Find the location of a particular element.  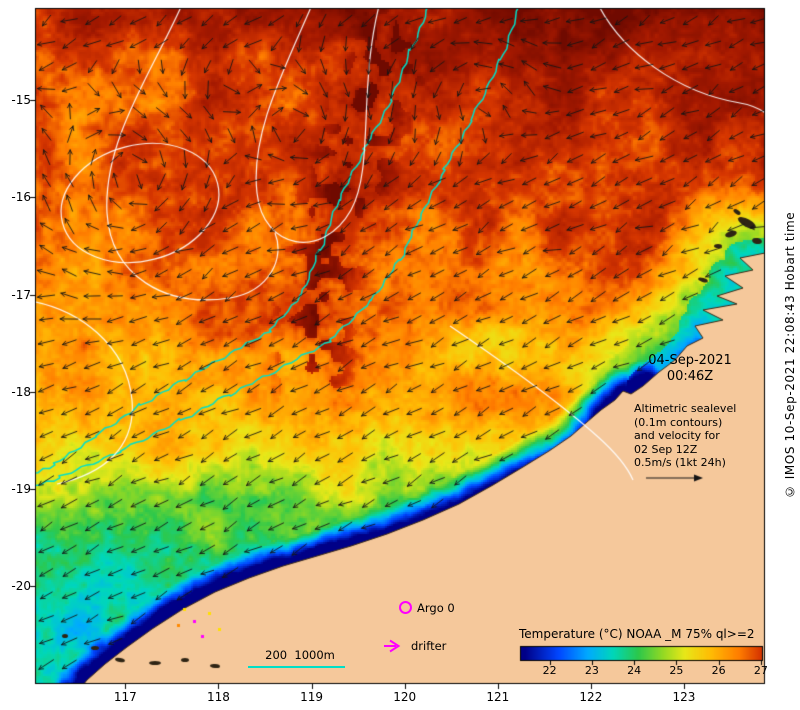

map-time: 00:46Z is located at coordinates (690, 376).